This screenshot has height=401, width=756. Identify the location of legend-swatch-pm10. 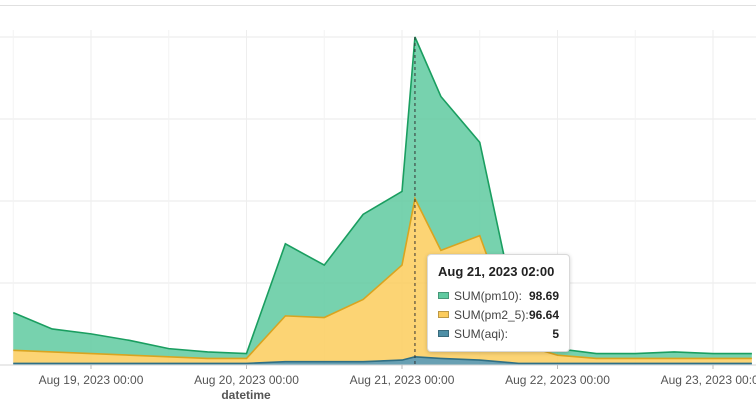
(443, 295).